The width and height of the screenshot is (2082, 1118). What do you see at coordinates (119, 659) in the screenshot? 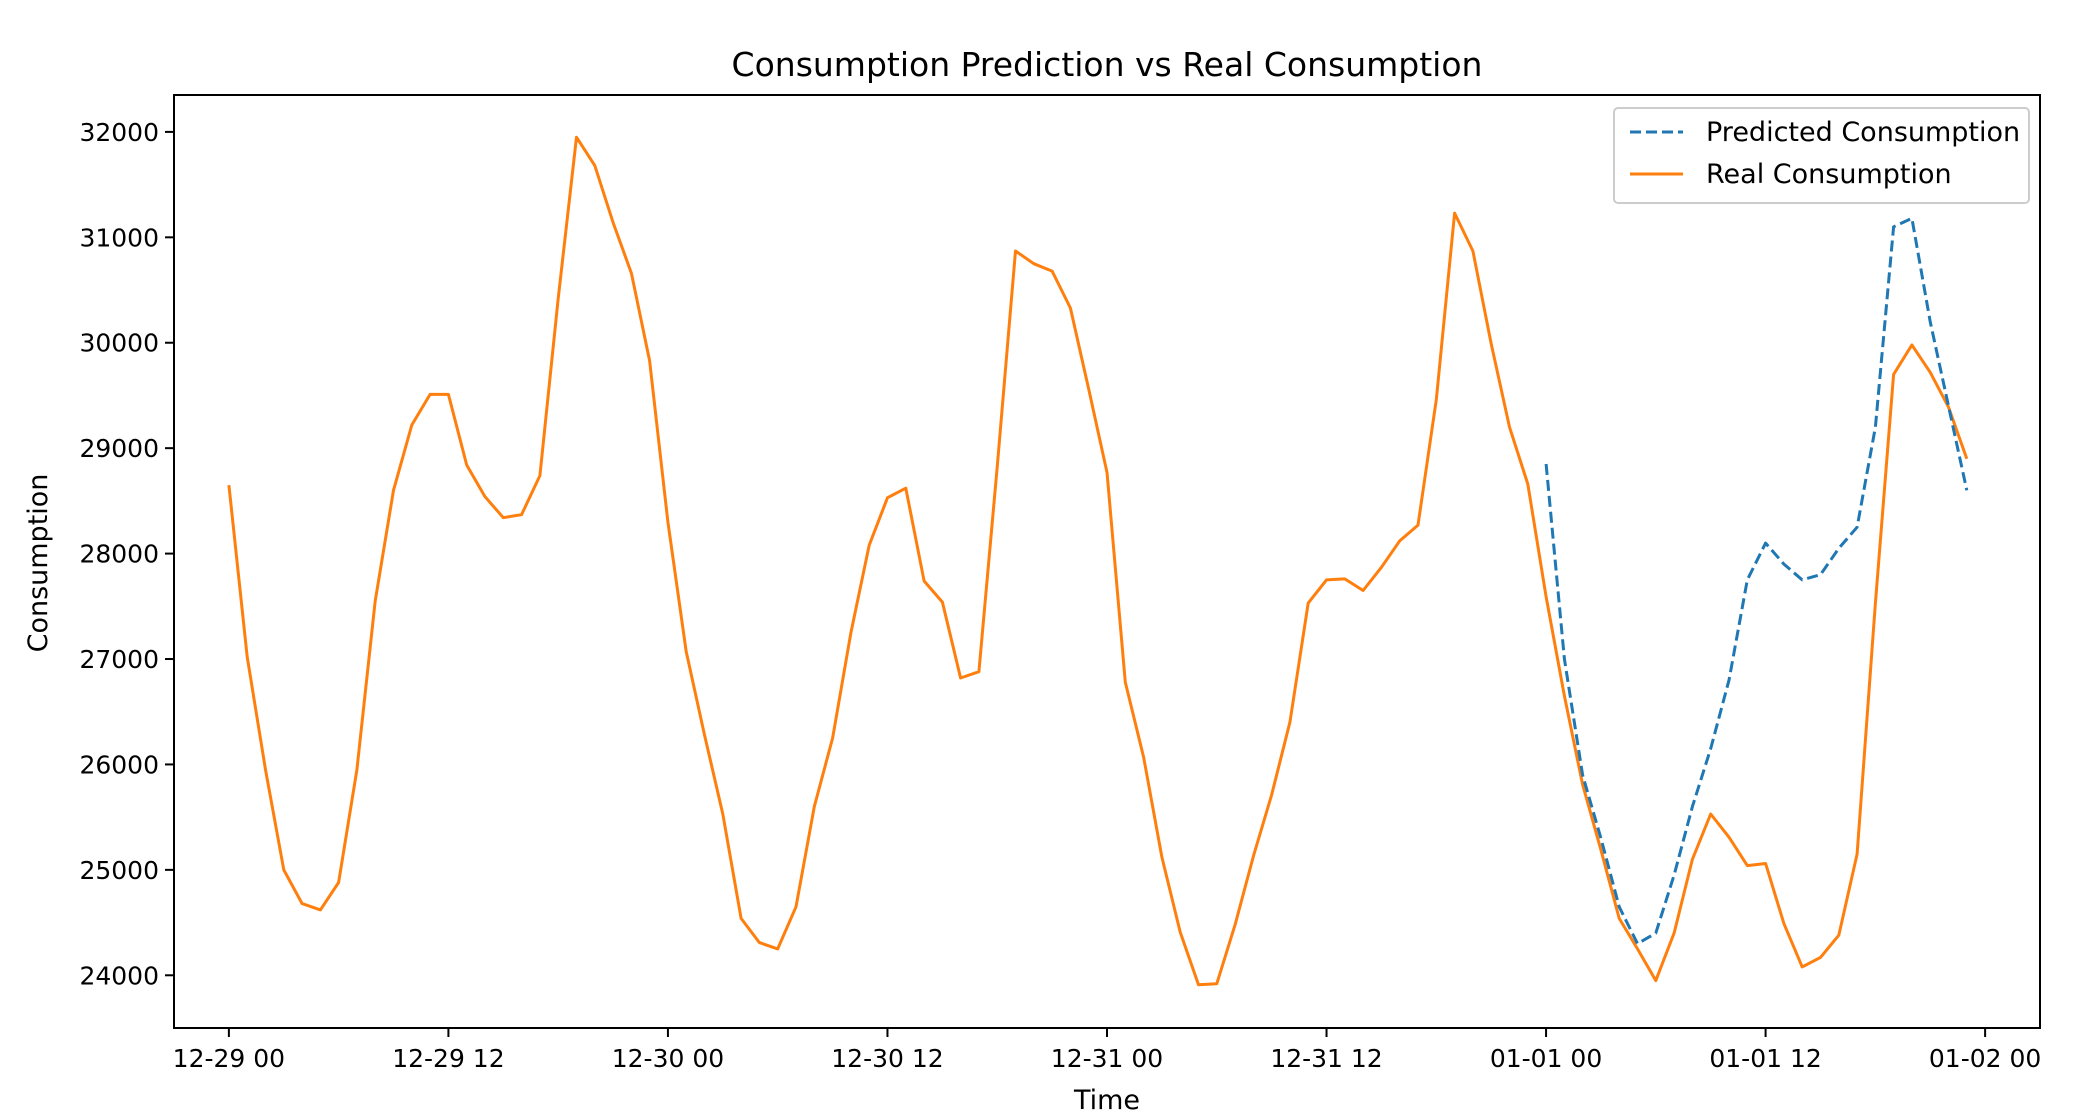
I see `y-tick-label: 27000` at bounding box center [119, 659].